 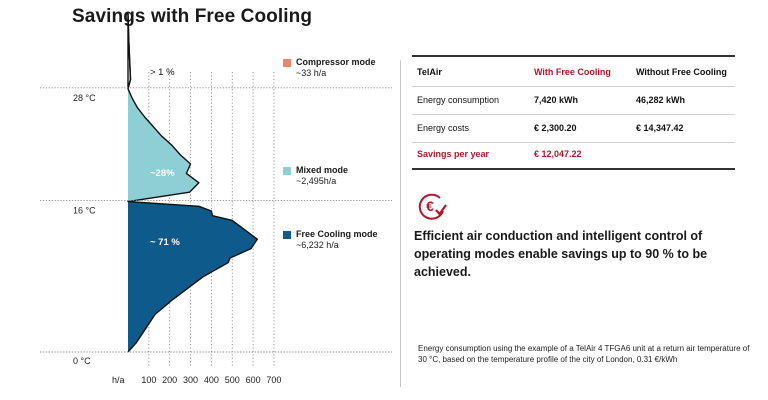 What do you see at coordinates (84, 211) in the screenshot?
I see `y-tick-label: 16 °C` at bounding box center [84, 211].